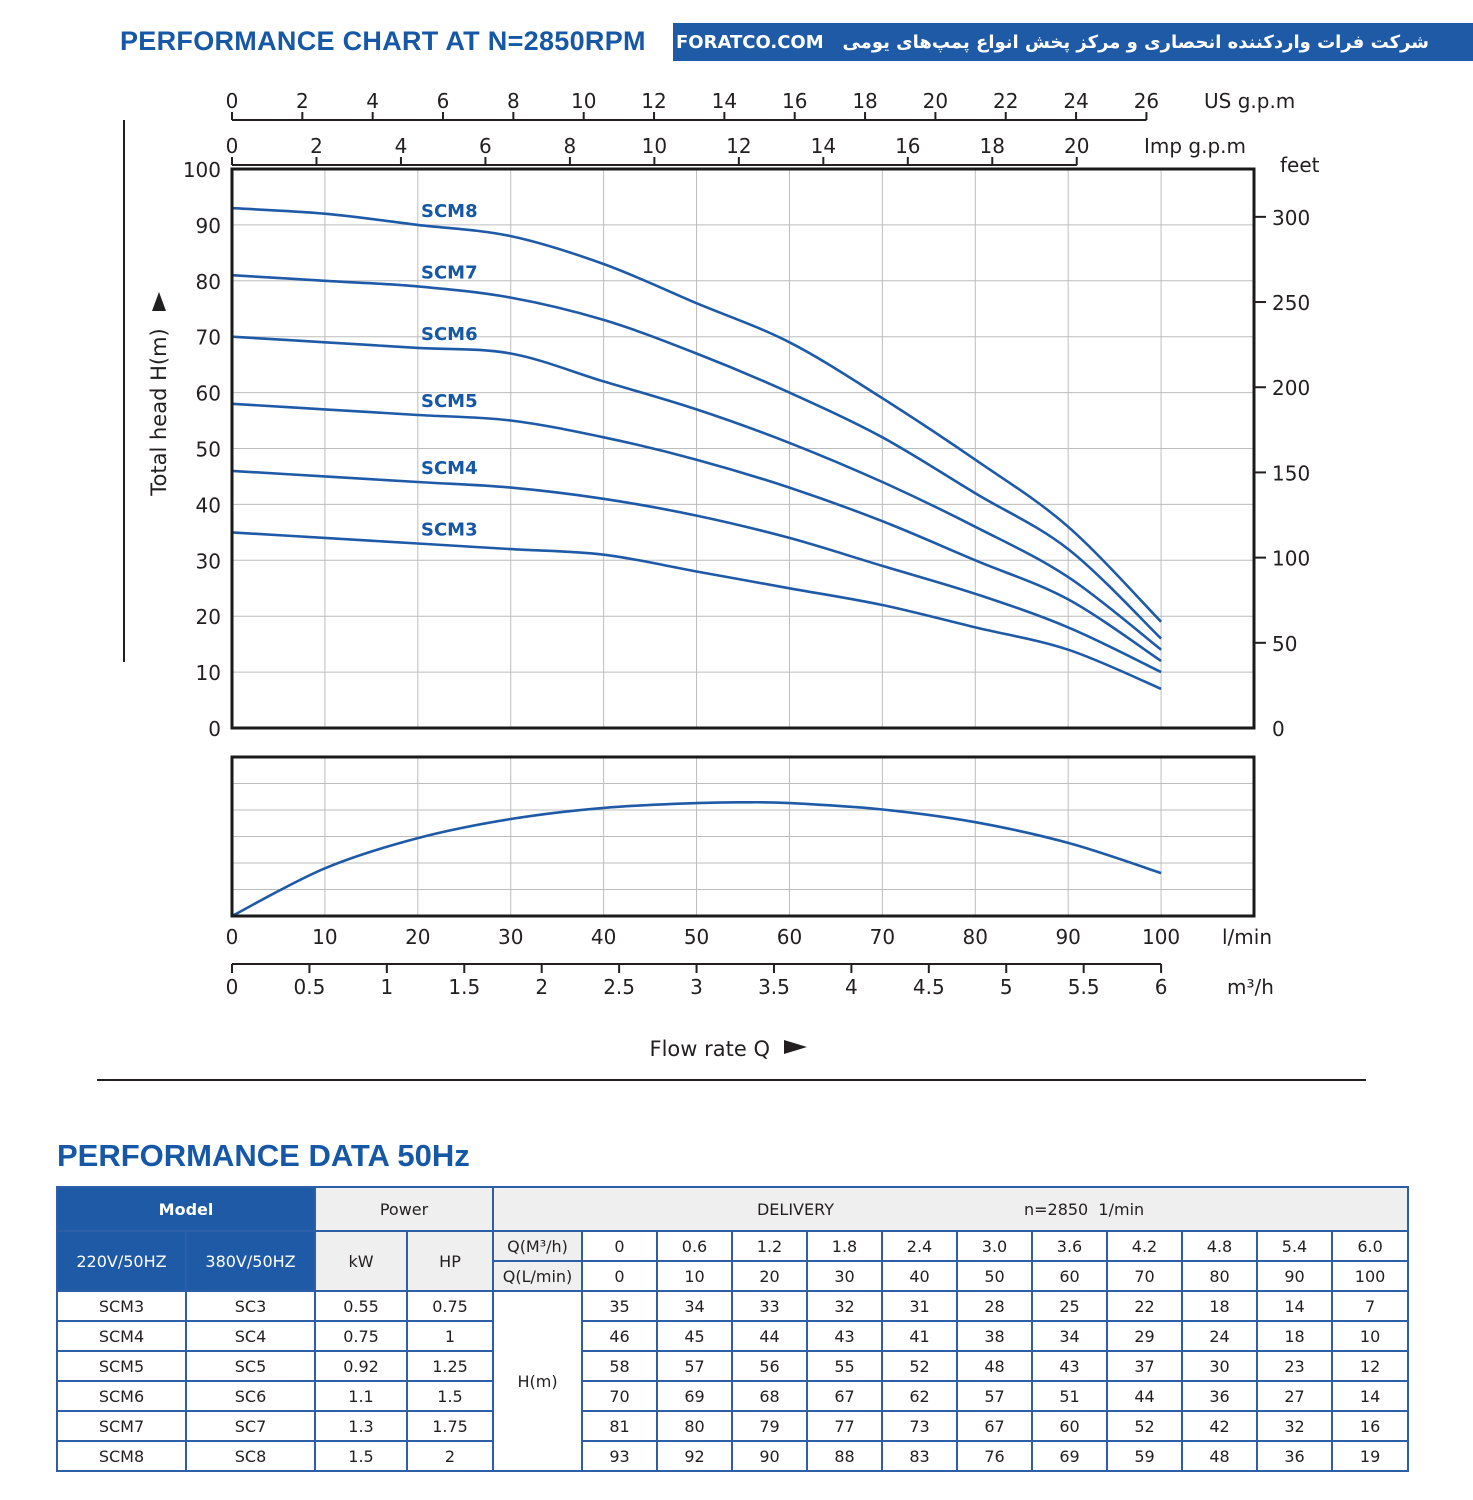  I want to click on table-row: SCM3 SC3 0.55 0.75 H(m) 35 34 33 32 31 28 25 22 18 14 7, so click(733, 1381).